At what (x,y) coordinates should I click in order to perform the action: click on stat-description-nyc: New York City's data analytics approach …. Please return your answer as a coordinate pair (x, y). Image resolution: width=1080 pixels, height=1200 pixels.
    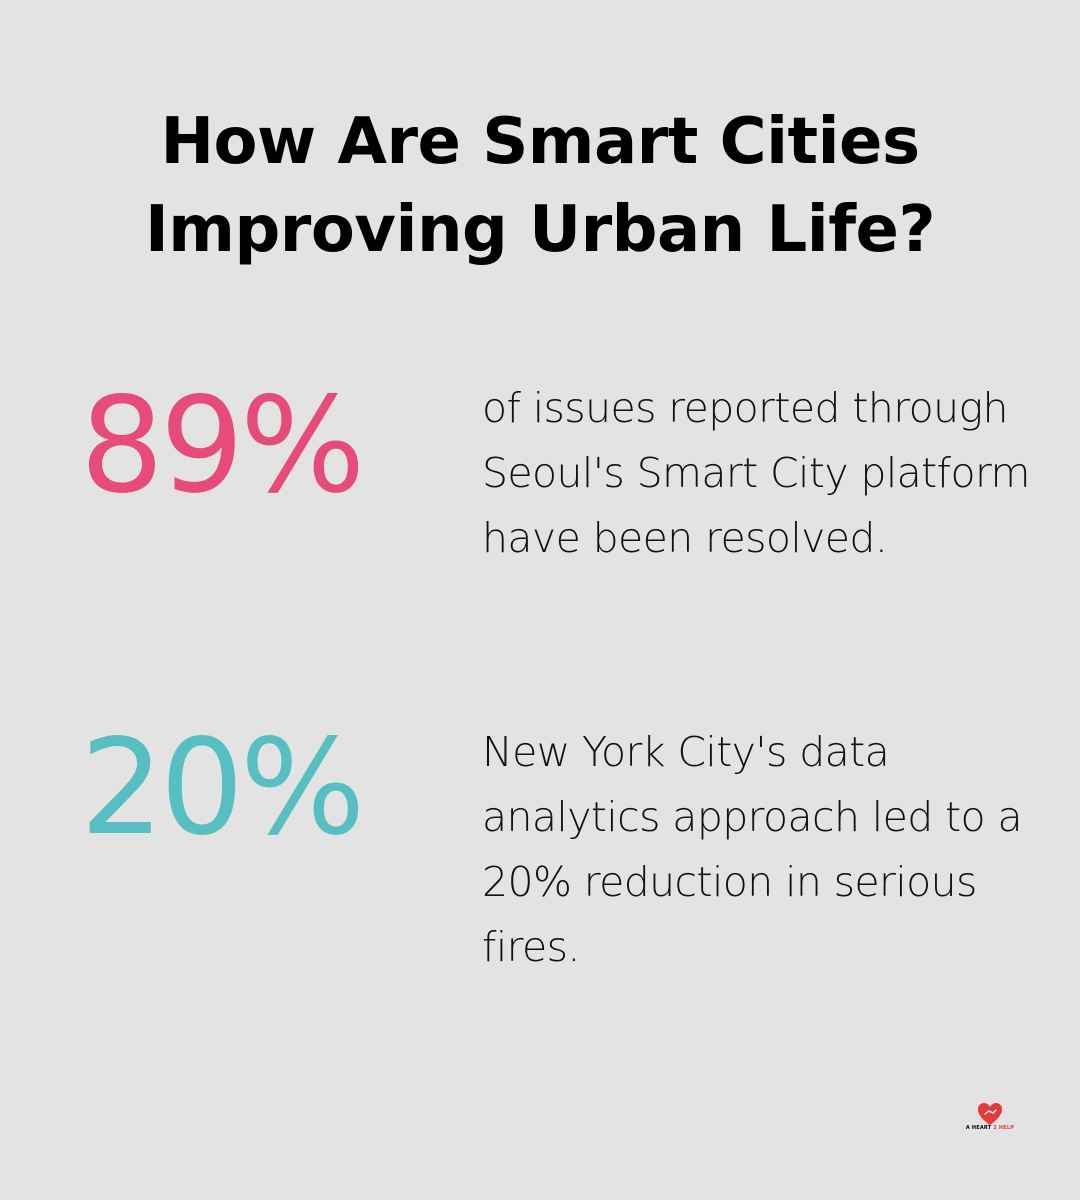
    Looking at the image, I should click on (752, 849).